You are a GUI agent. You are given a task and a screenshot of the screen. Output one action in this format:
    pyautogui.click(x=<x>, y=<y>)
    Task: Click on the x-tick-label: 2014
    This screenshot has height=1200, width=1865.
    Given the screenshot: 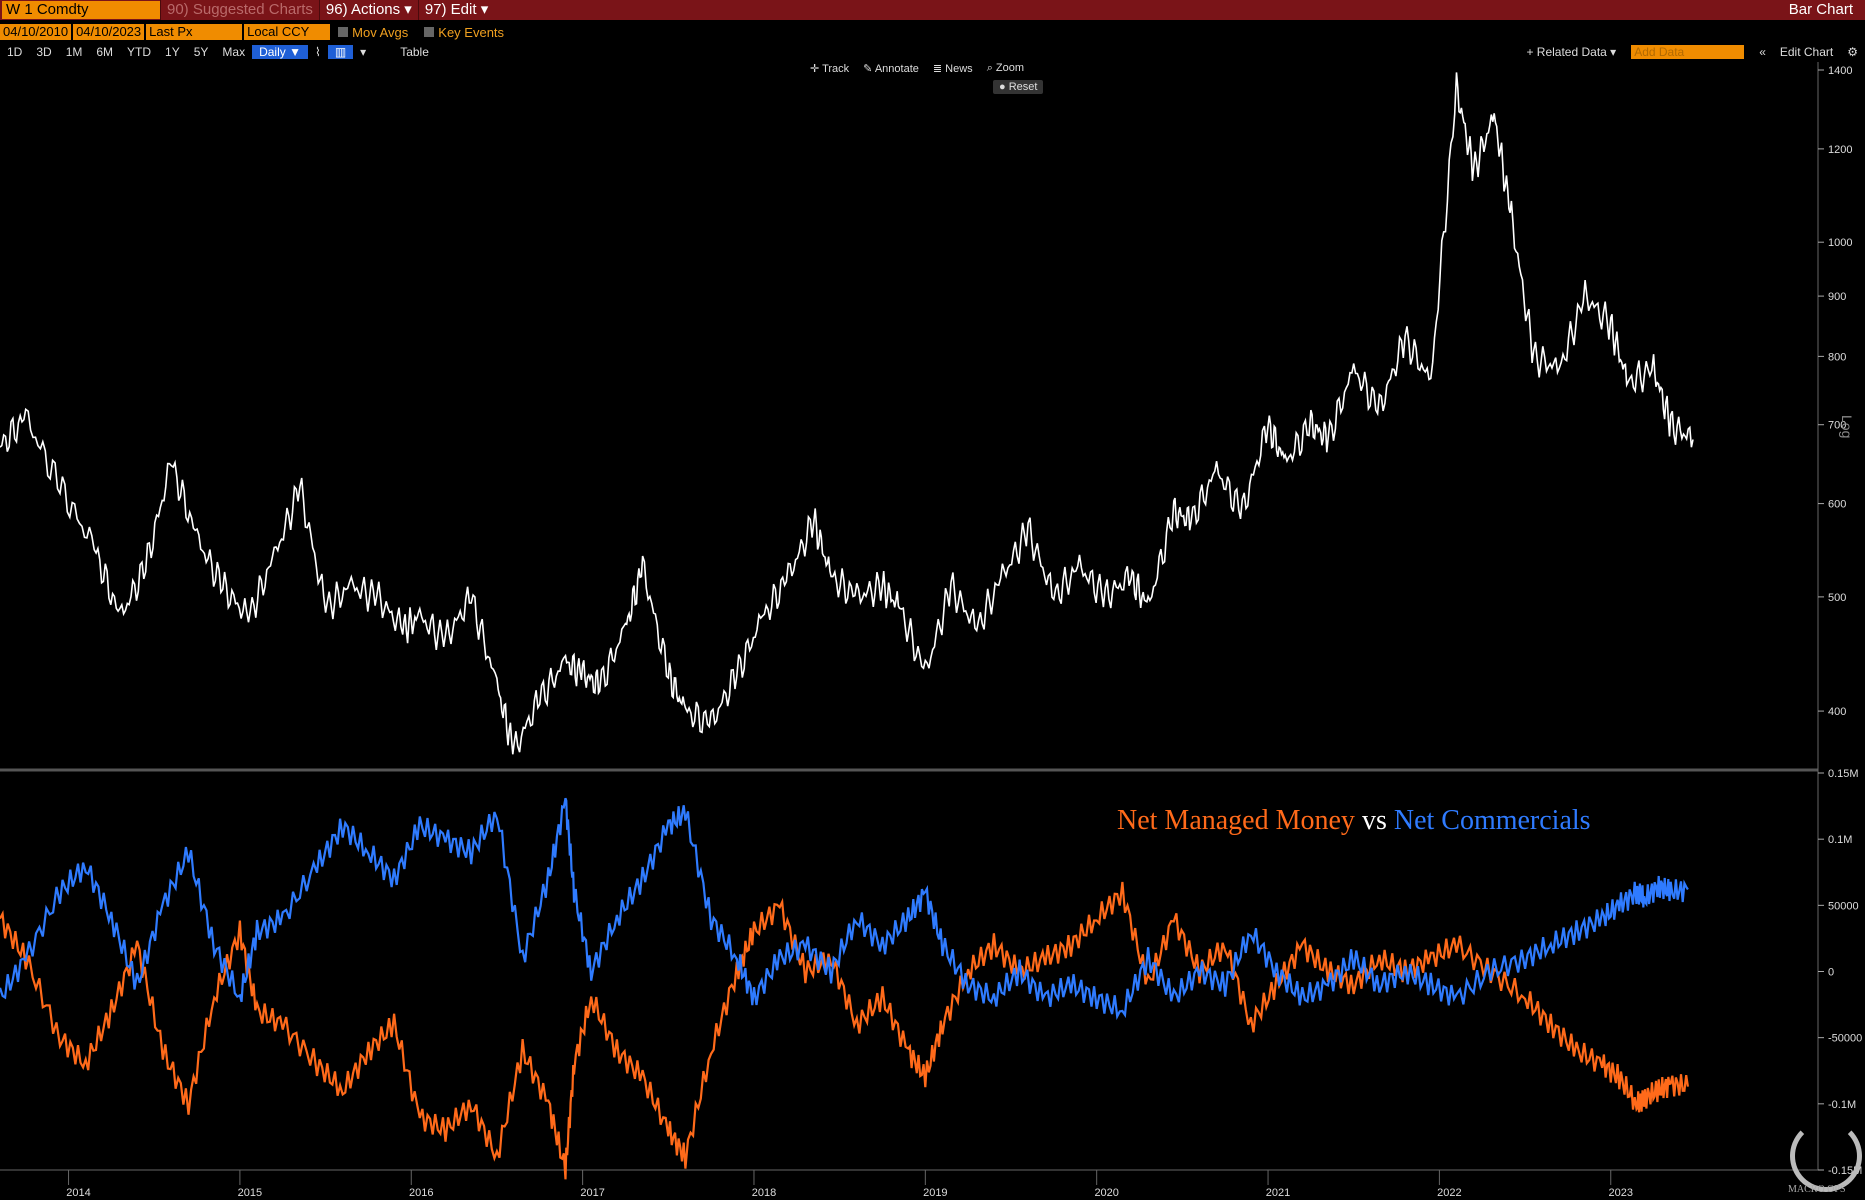 What is the action you would take?
    pyautogui.click(x=78, y=1193)
    